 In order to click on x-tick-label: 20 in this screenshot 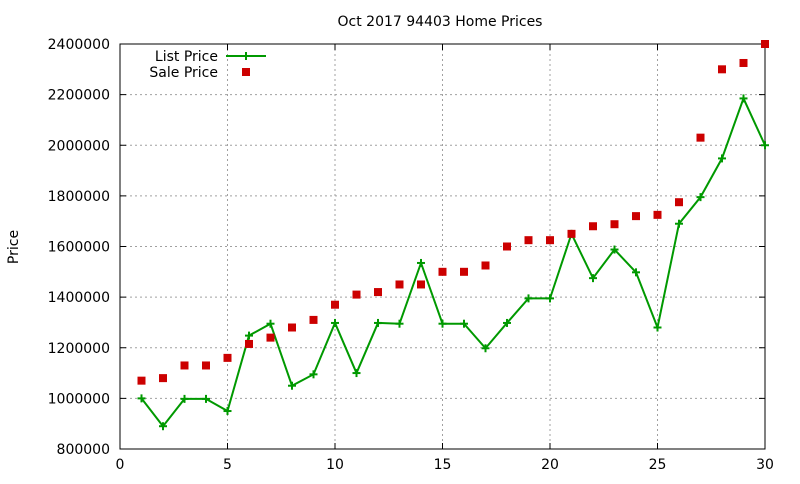, I will do `click(550, 465)`.